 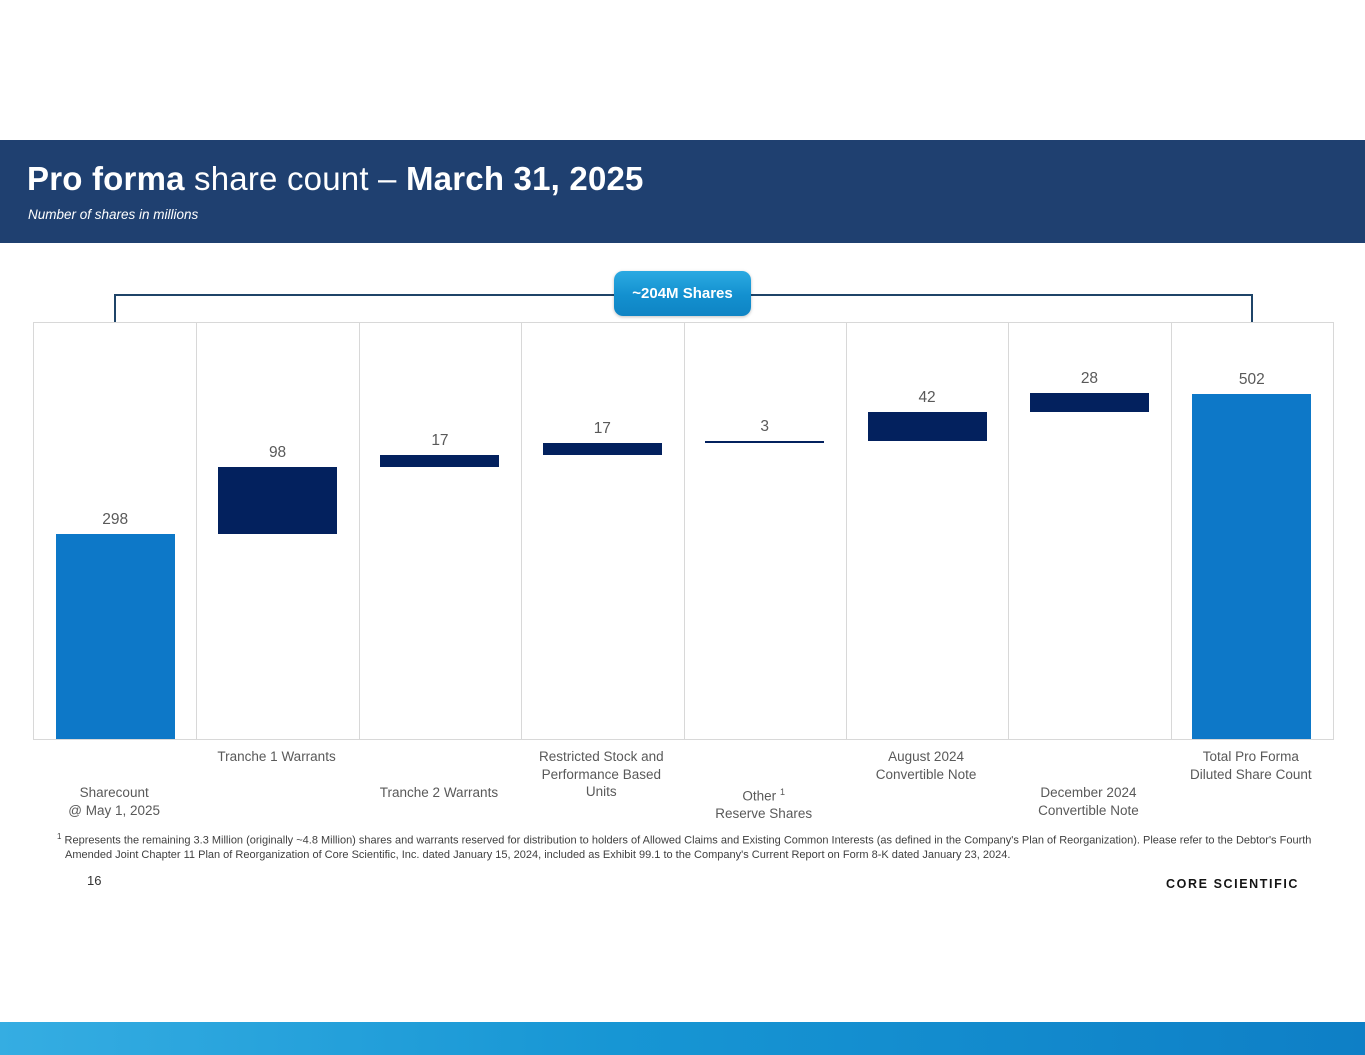 What do you see at coordinates (115, 520) in the screenshot?
I see `bar-value-label: 298` at bounding box center [115, 520].